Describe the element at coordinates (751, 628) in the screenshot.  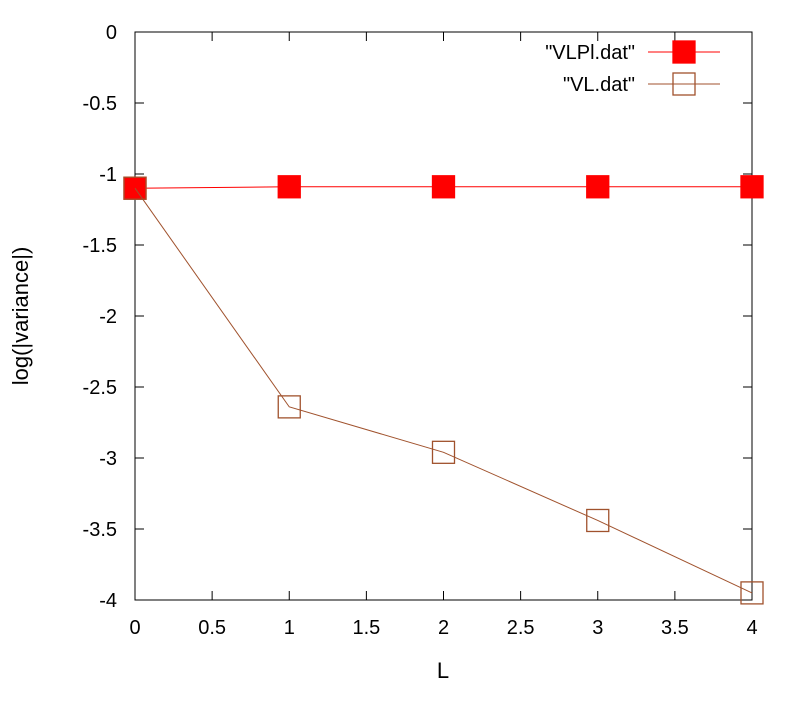
I see `x-tick-label: 4` at that location.